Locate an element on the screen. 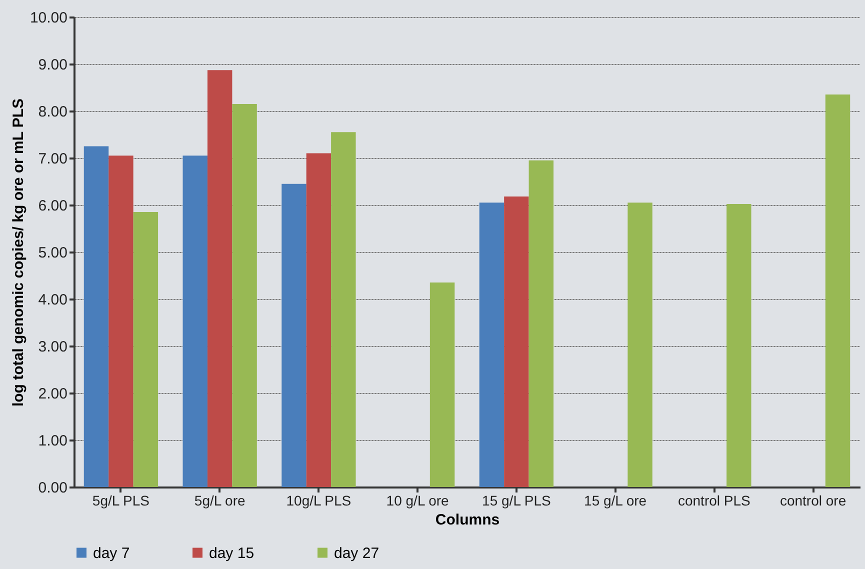 The height and width of the screenshot is (569, 865). x-tick-label: control ore is located at coordinates (813, 500).